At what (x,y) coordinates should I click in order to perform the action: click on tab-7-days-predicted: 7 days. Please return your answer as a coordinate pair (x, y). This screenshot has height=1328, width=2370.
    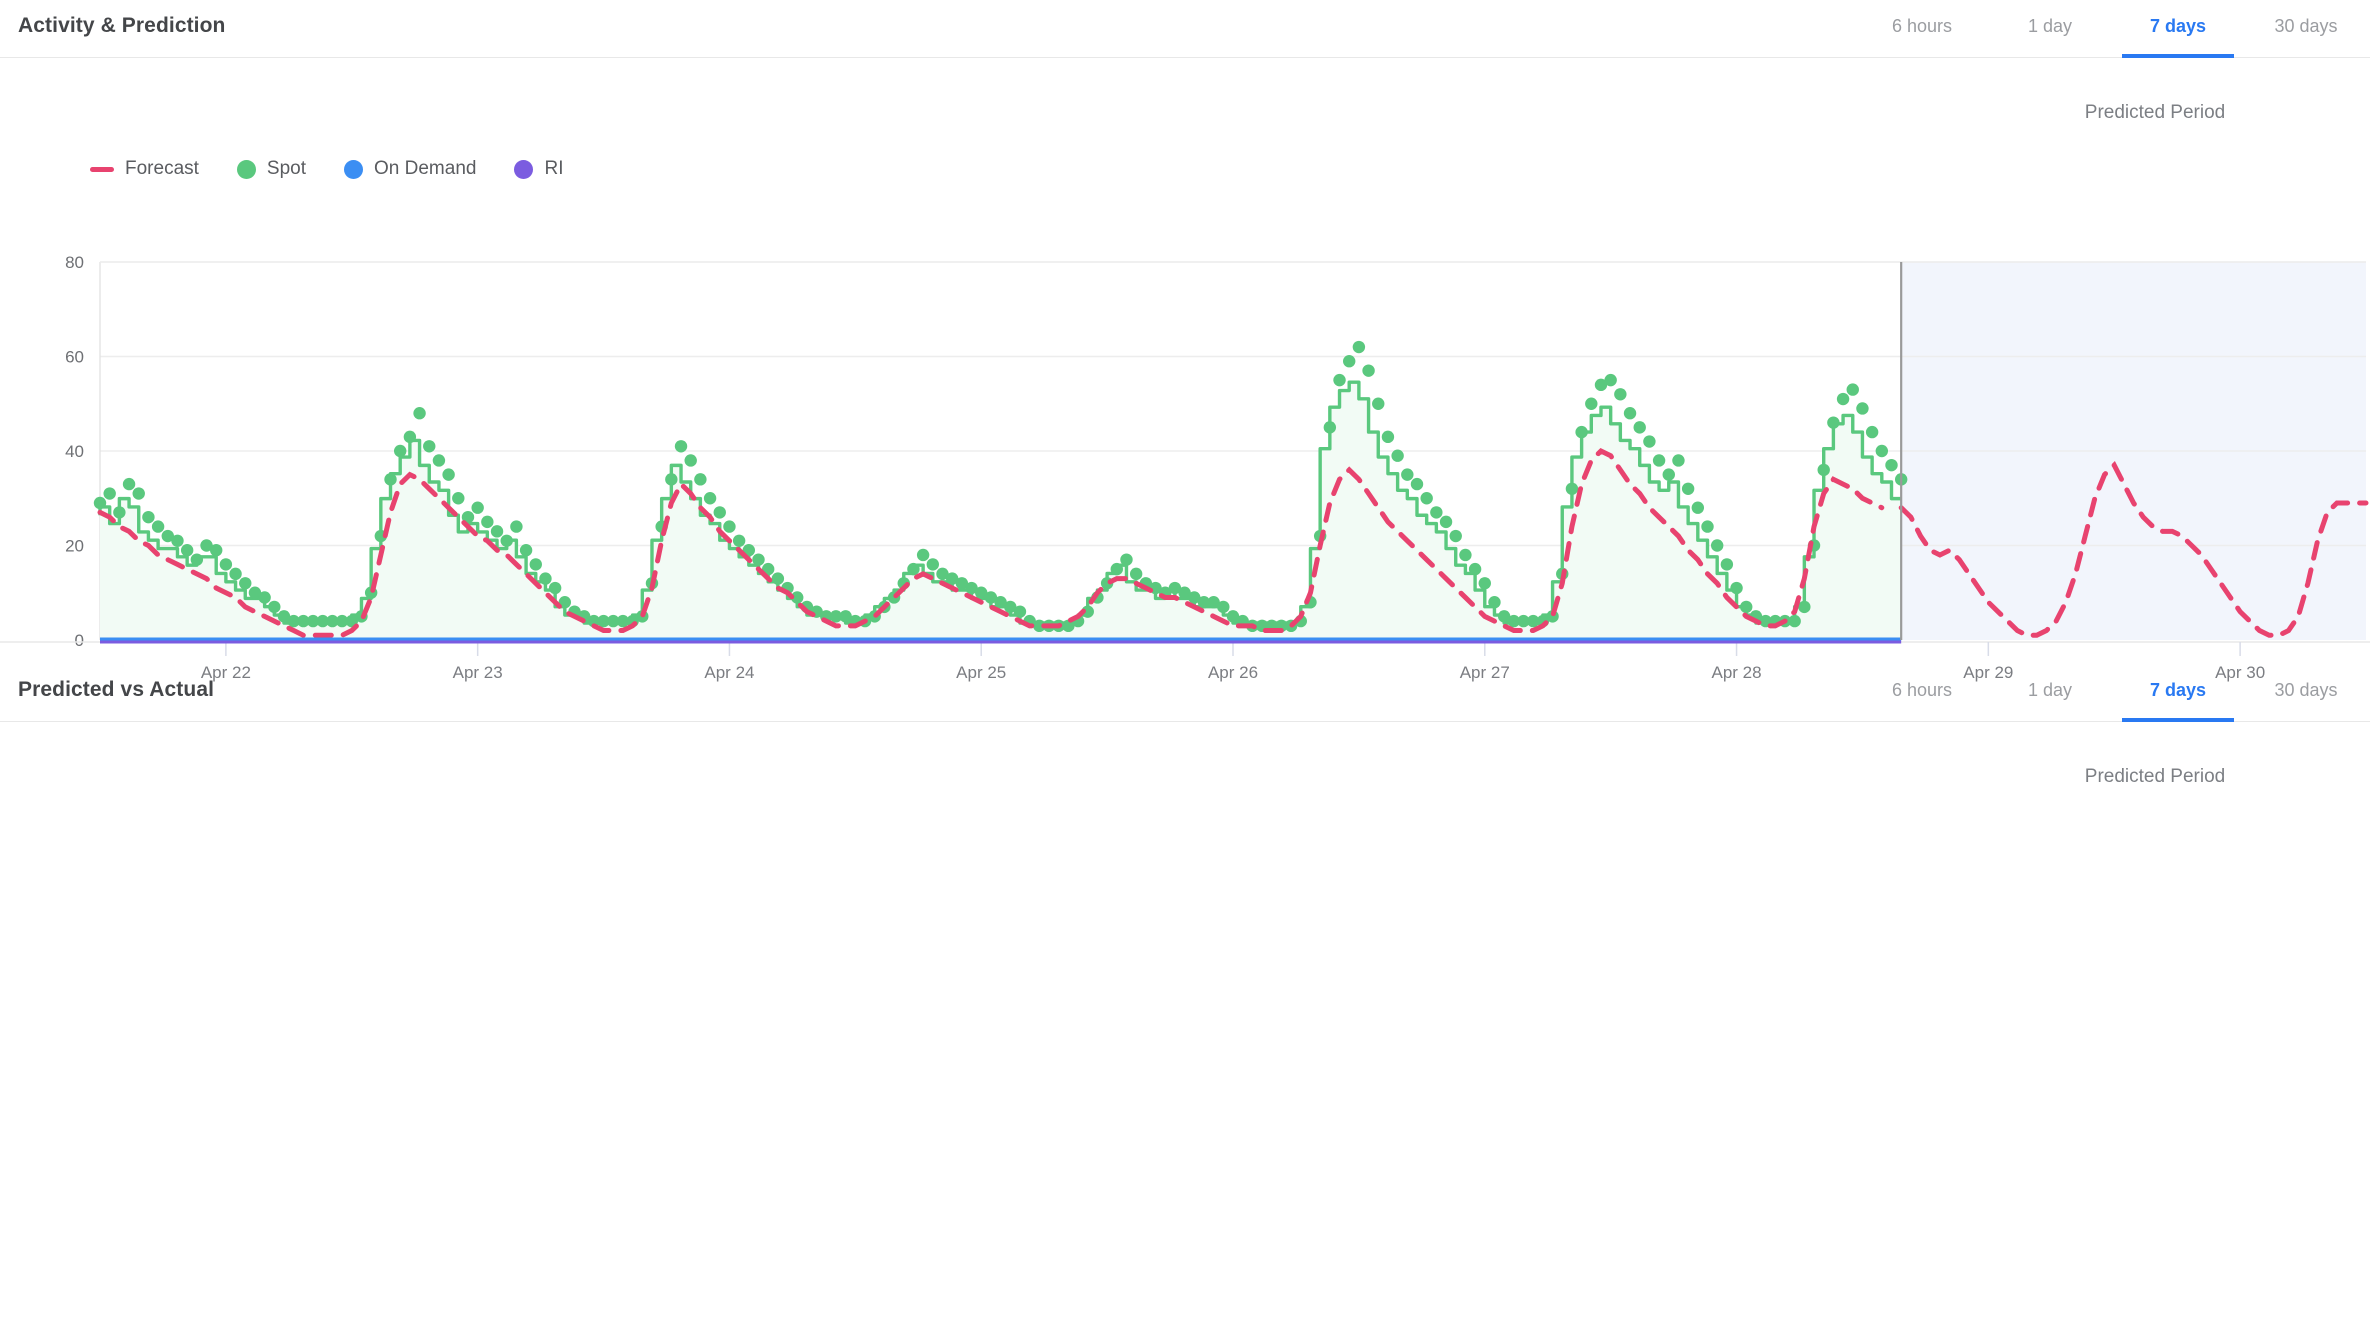
    Looking at the image, I should click on (2178, 693).